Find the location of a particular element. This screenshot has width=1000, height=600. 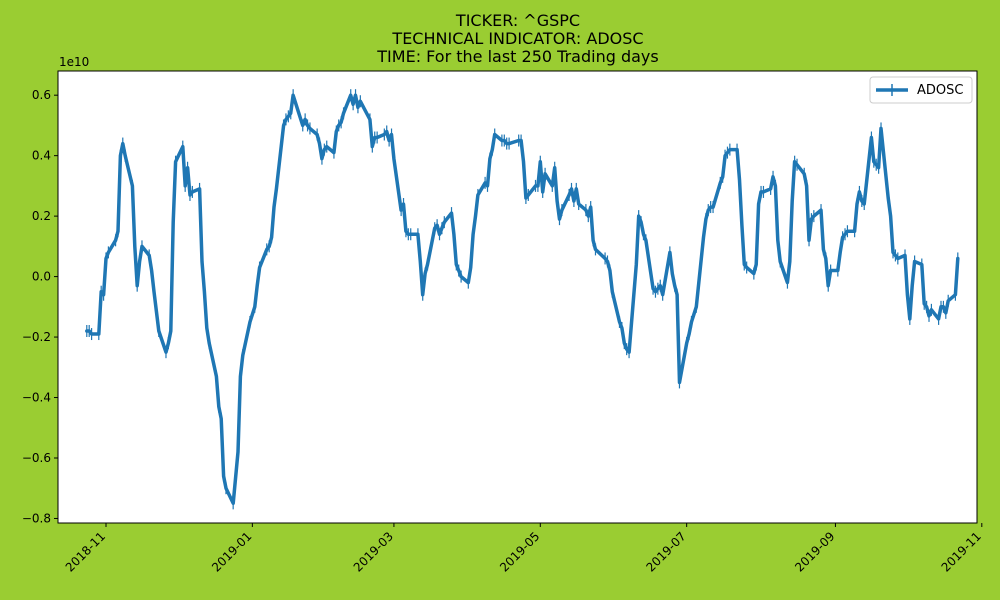

legend-box is located at coordinates (921, 90).